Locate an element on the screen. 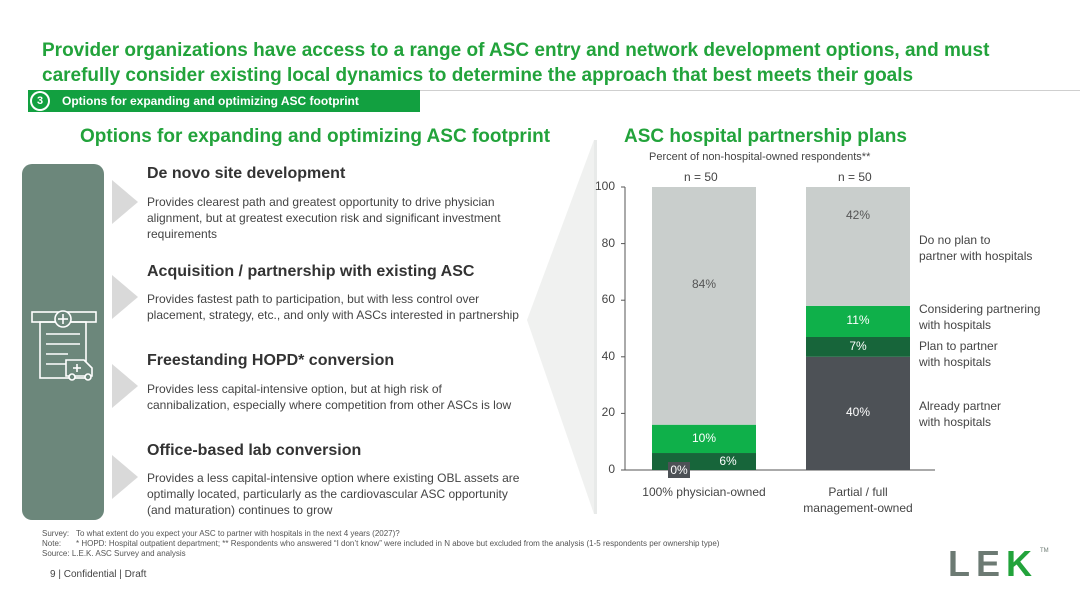 The height and width of the screenshot is (608, 1080). confidential-label: | Confidential | Draft is located at coordinates (102, 574).